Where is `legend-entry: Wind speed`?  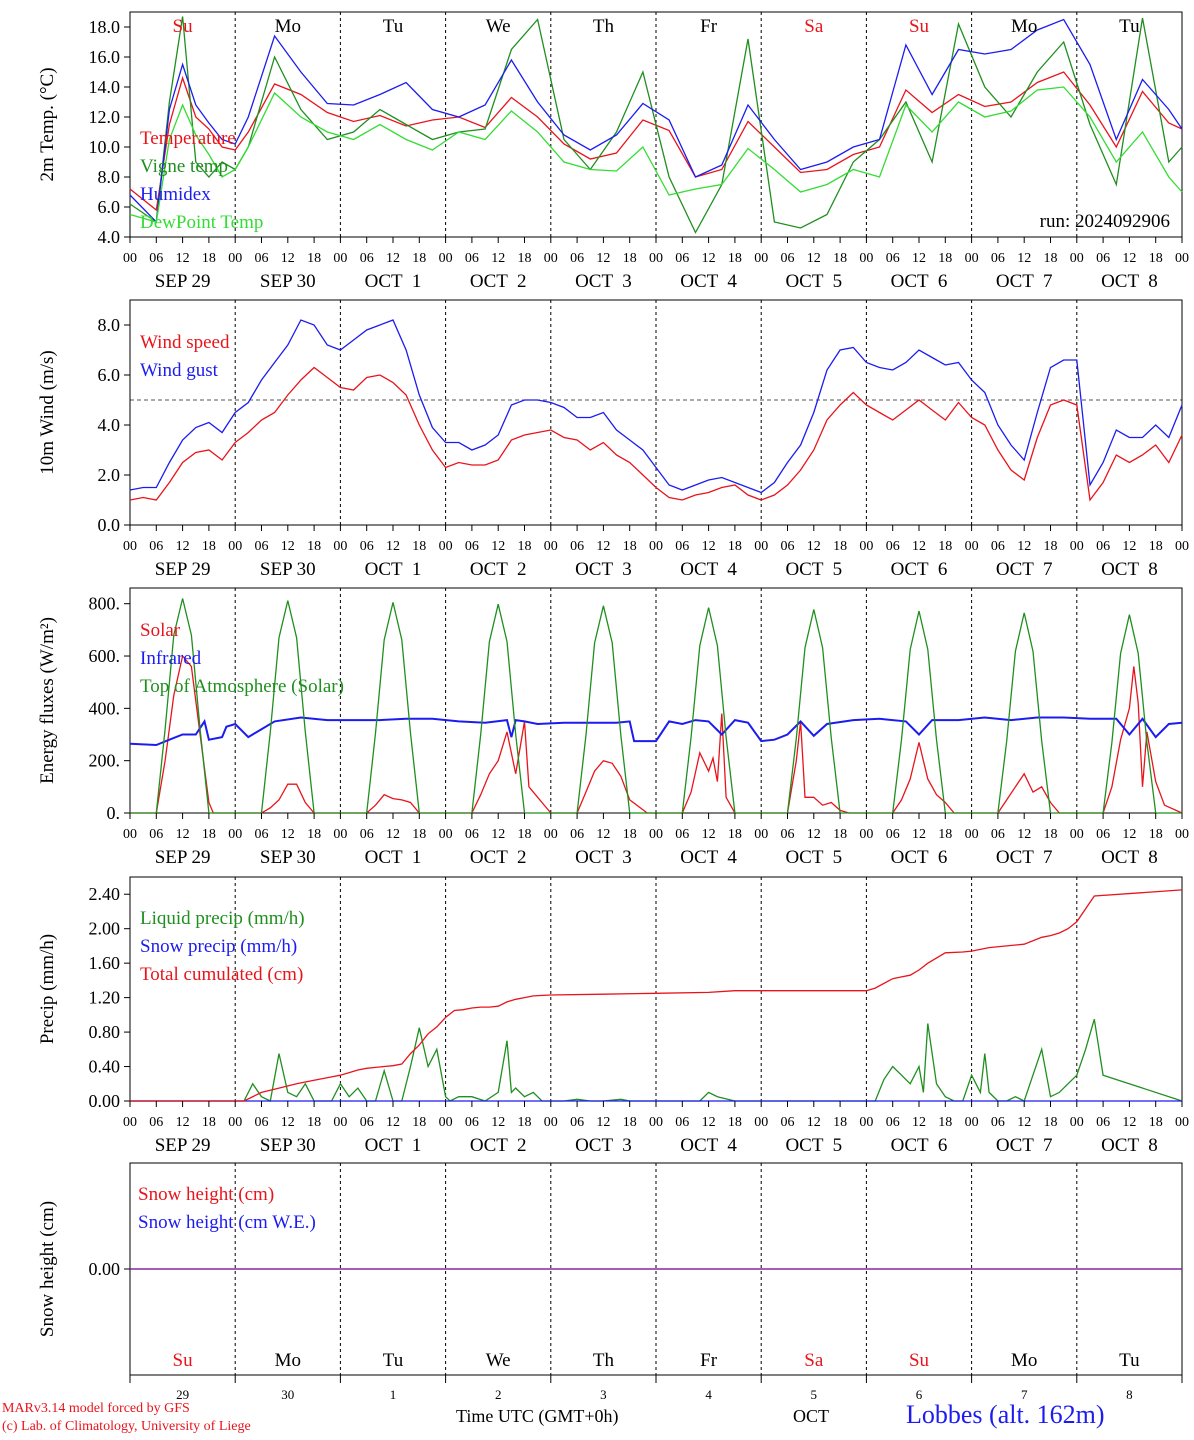
legend-entry: Wind speed is located at coordinates (185, 342).